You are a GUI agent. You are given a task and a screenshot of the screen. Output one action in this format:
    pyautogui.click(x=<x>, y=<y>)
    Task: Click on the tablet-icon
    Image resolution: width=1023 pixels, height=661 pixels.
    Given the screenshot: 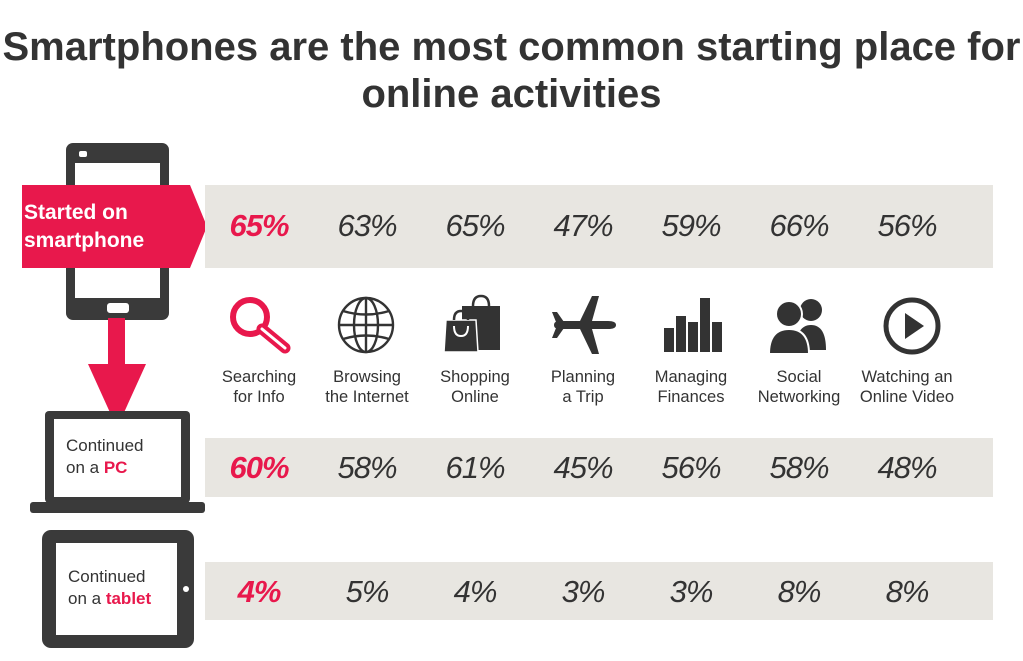 What is the action you would take?
    pyautogui.click(x=118, y=589)
    